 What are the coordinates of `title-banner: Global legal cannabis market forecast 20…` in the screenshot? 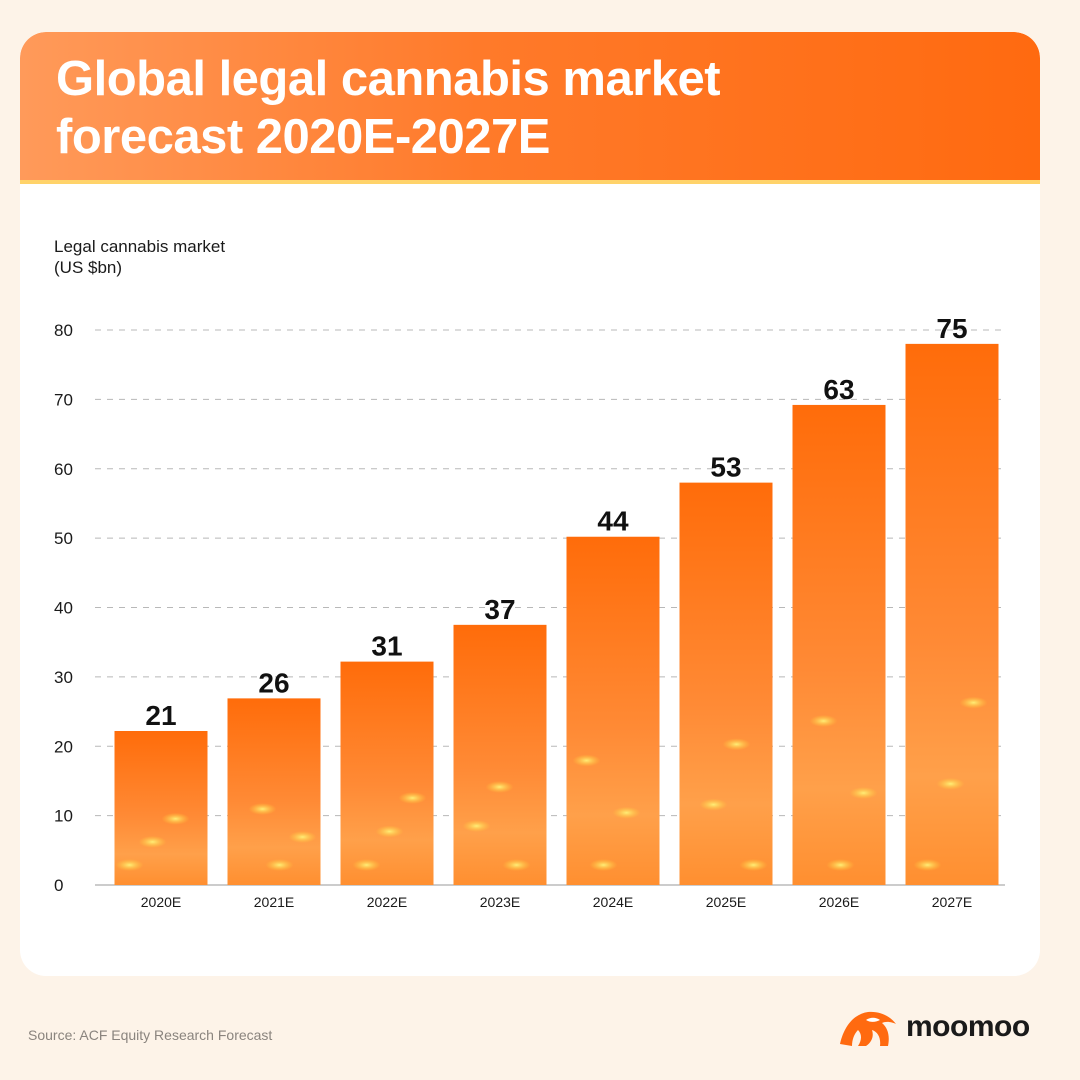 It's located at (530, 108).